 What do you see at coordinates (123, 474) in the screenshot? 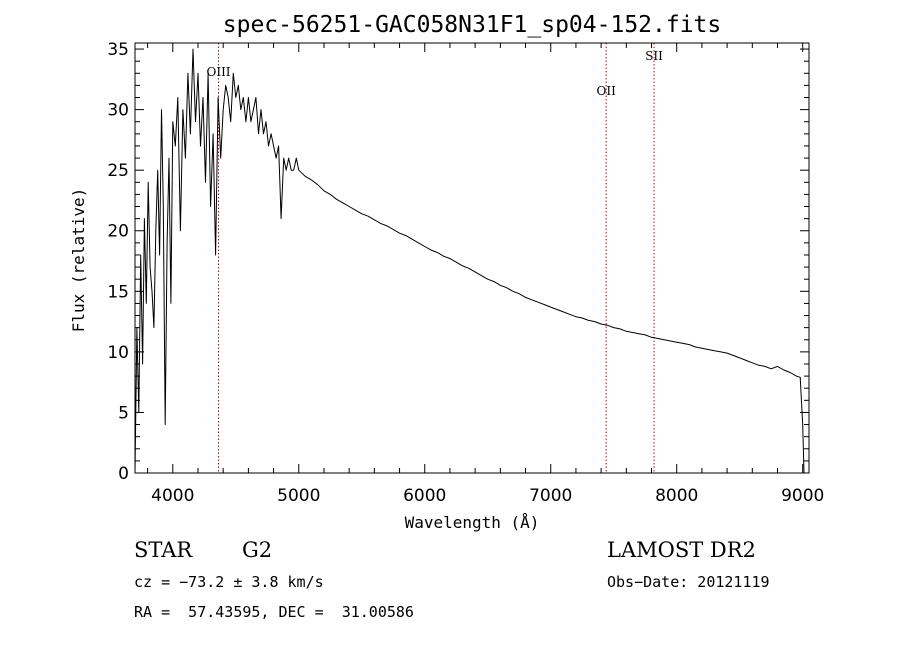
I see `y-tick-label: 0` at bounding box center [123, 474].